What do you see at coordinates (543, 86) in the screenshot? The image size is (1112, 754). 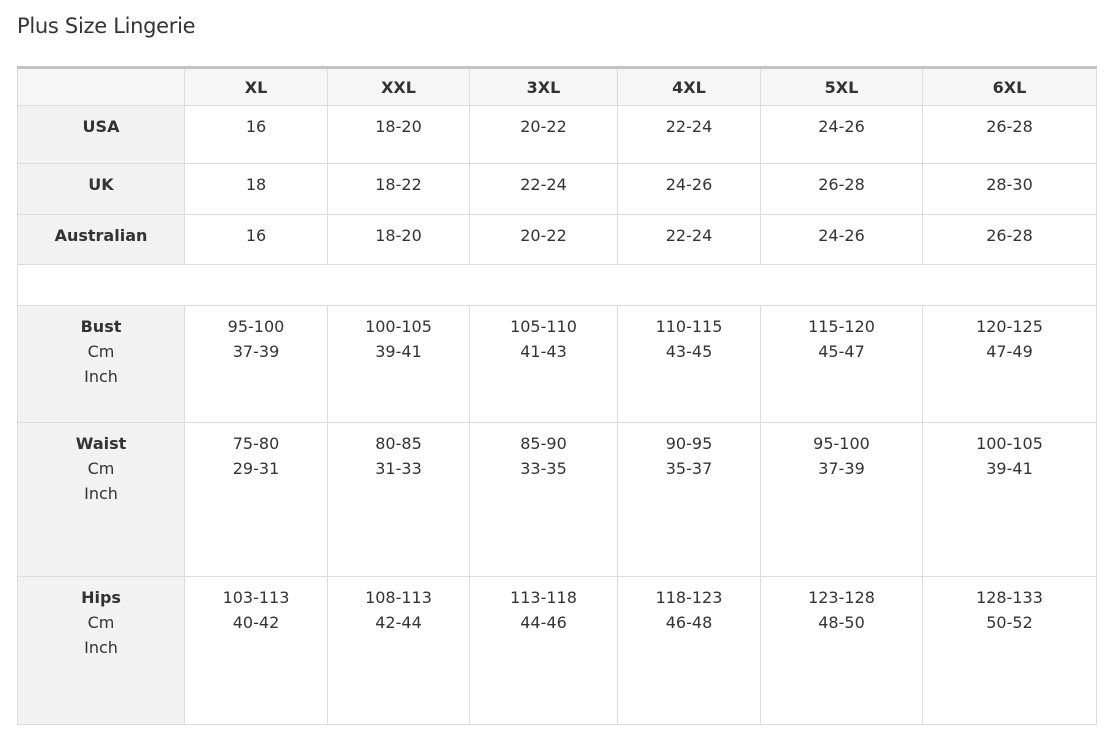 I see `column-header: 3XL` at bounding box center [543, 86].